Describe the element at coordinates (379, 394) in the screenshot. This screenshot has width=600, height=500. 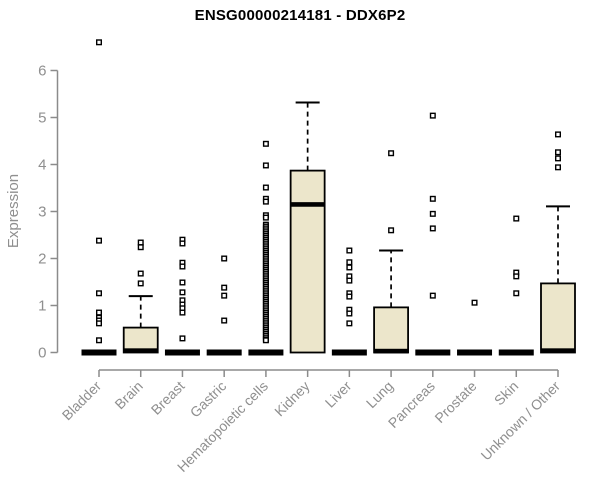
I see `x-tick-label: Lung` at that location.